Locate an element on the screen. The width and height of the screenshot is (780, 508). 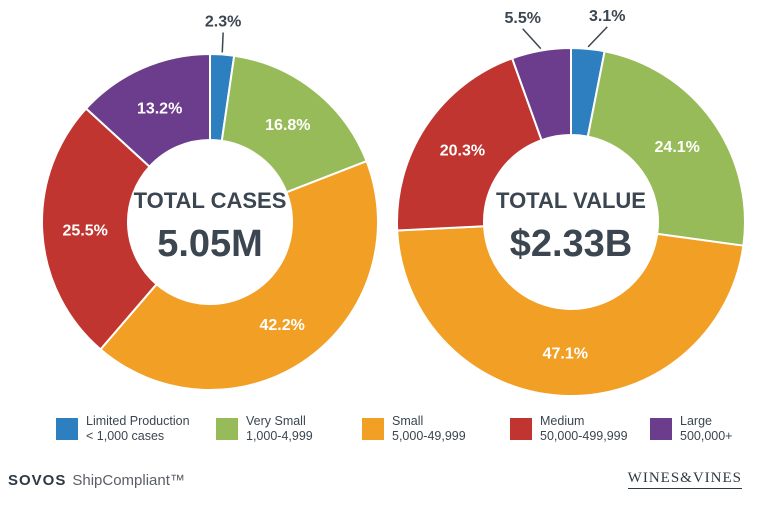
legend-item-very-small: Very Small 1,000-4,999 is located at coordinates (264, 429).